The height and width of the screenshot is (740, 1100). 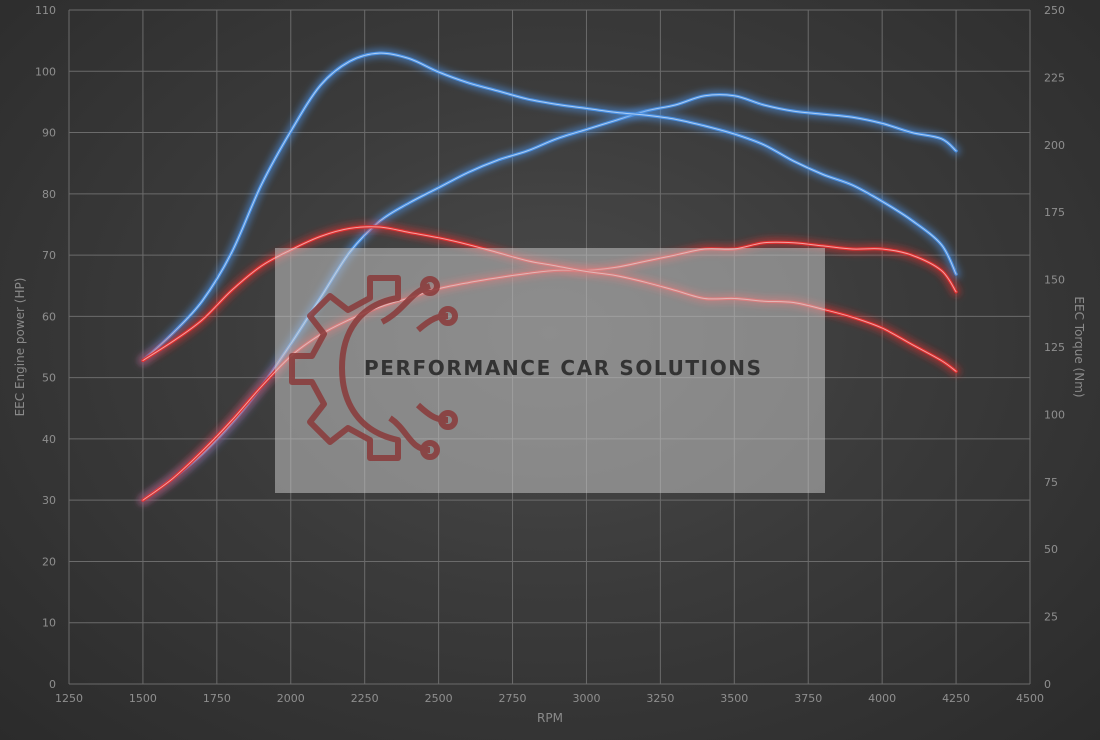 What do you see at coordinates (660, 698) in the screenshot?
I see `x-tick-label: 3250` at bounding box center [660, 698].